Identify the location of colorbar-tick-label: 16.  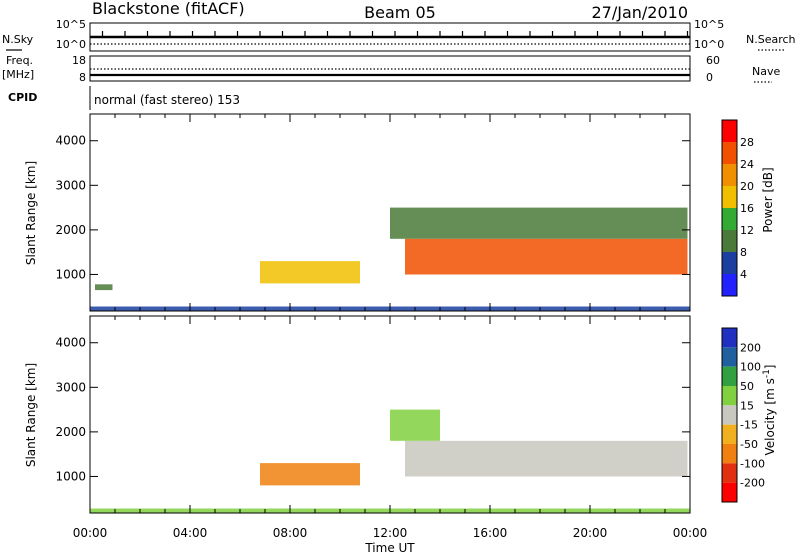
(747, 208).